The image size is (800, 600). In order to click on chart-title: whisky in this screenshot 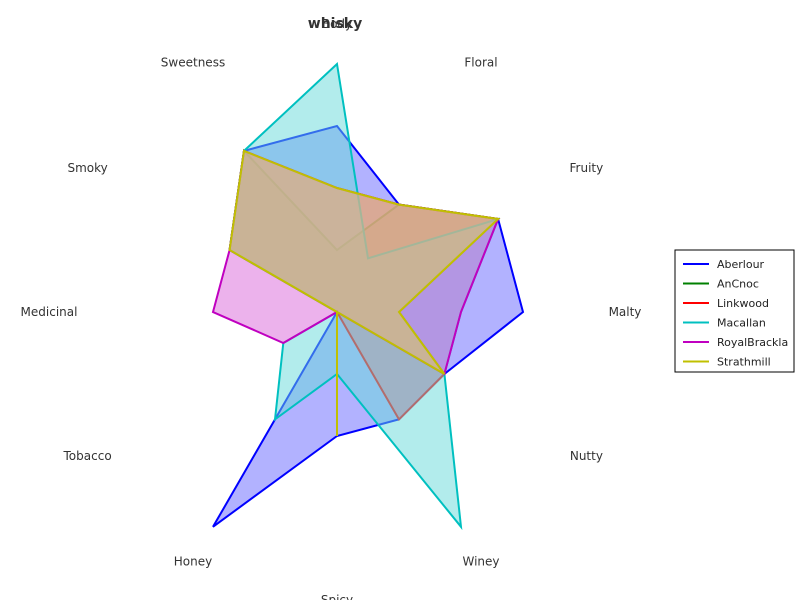, I will do `click(335, 24)`.